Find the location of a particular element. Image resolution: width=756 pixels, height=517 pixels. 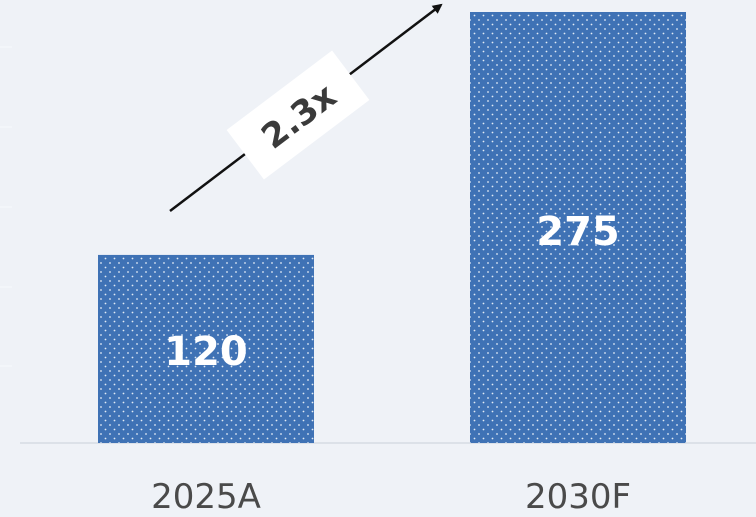

bar-pattern-2025a is located at coordinates (206, 348).